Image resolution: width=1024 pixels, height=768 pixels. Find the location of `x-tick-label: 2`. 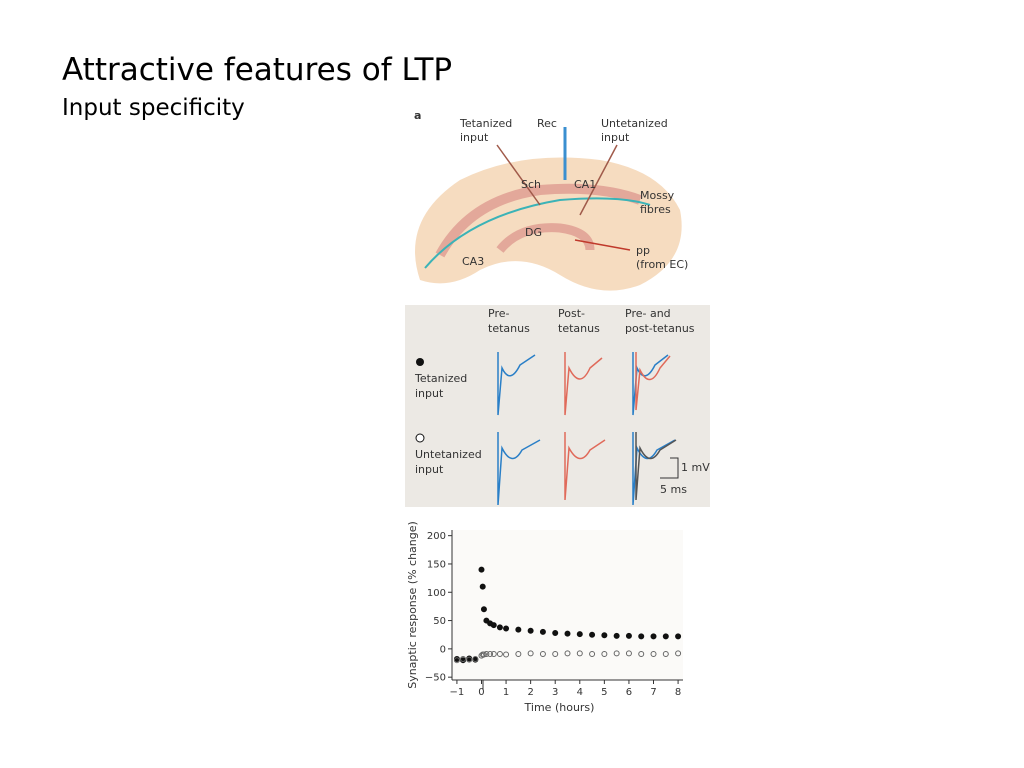

x-tick-label: 2 is located at coordinates (530, 692).